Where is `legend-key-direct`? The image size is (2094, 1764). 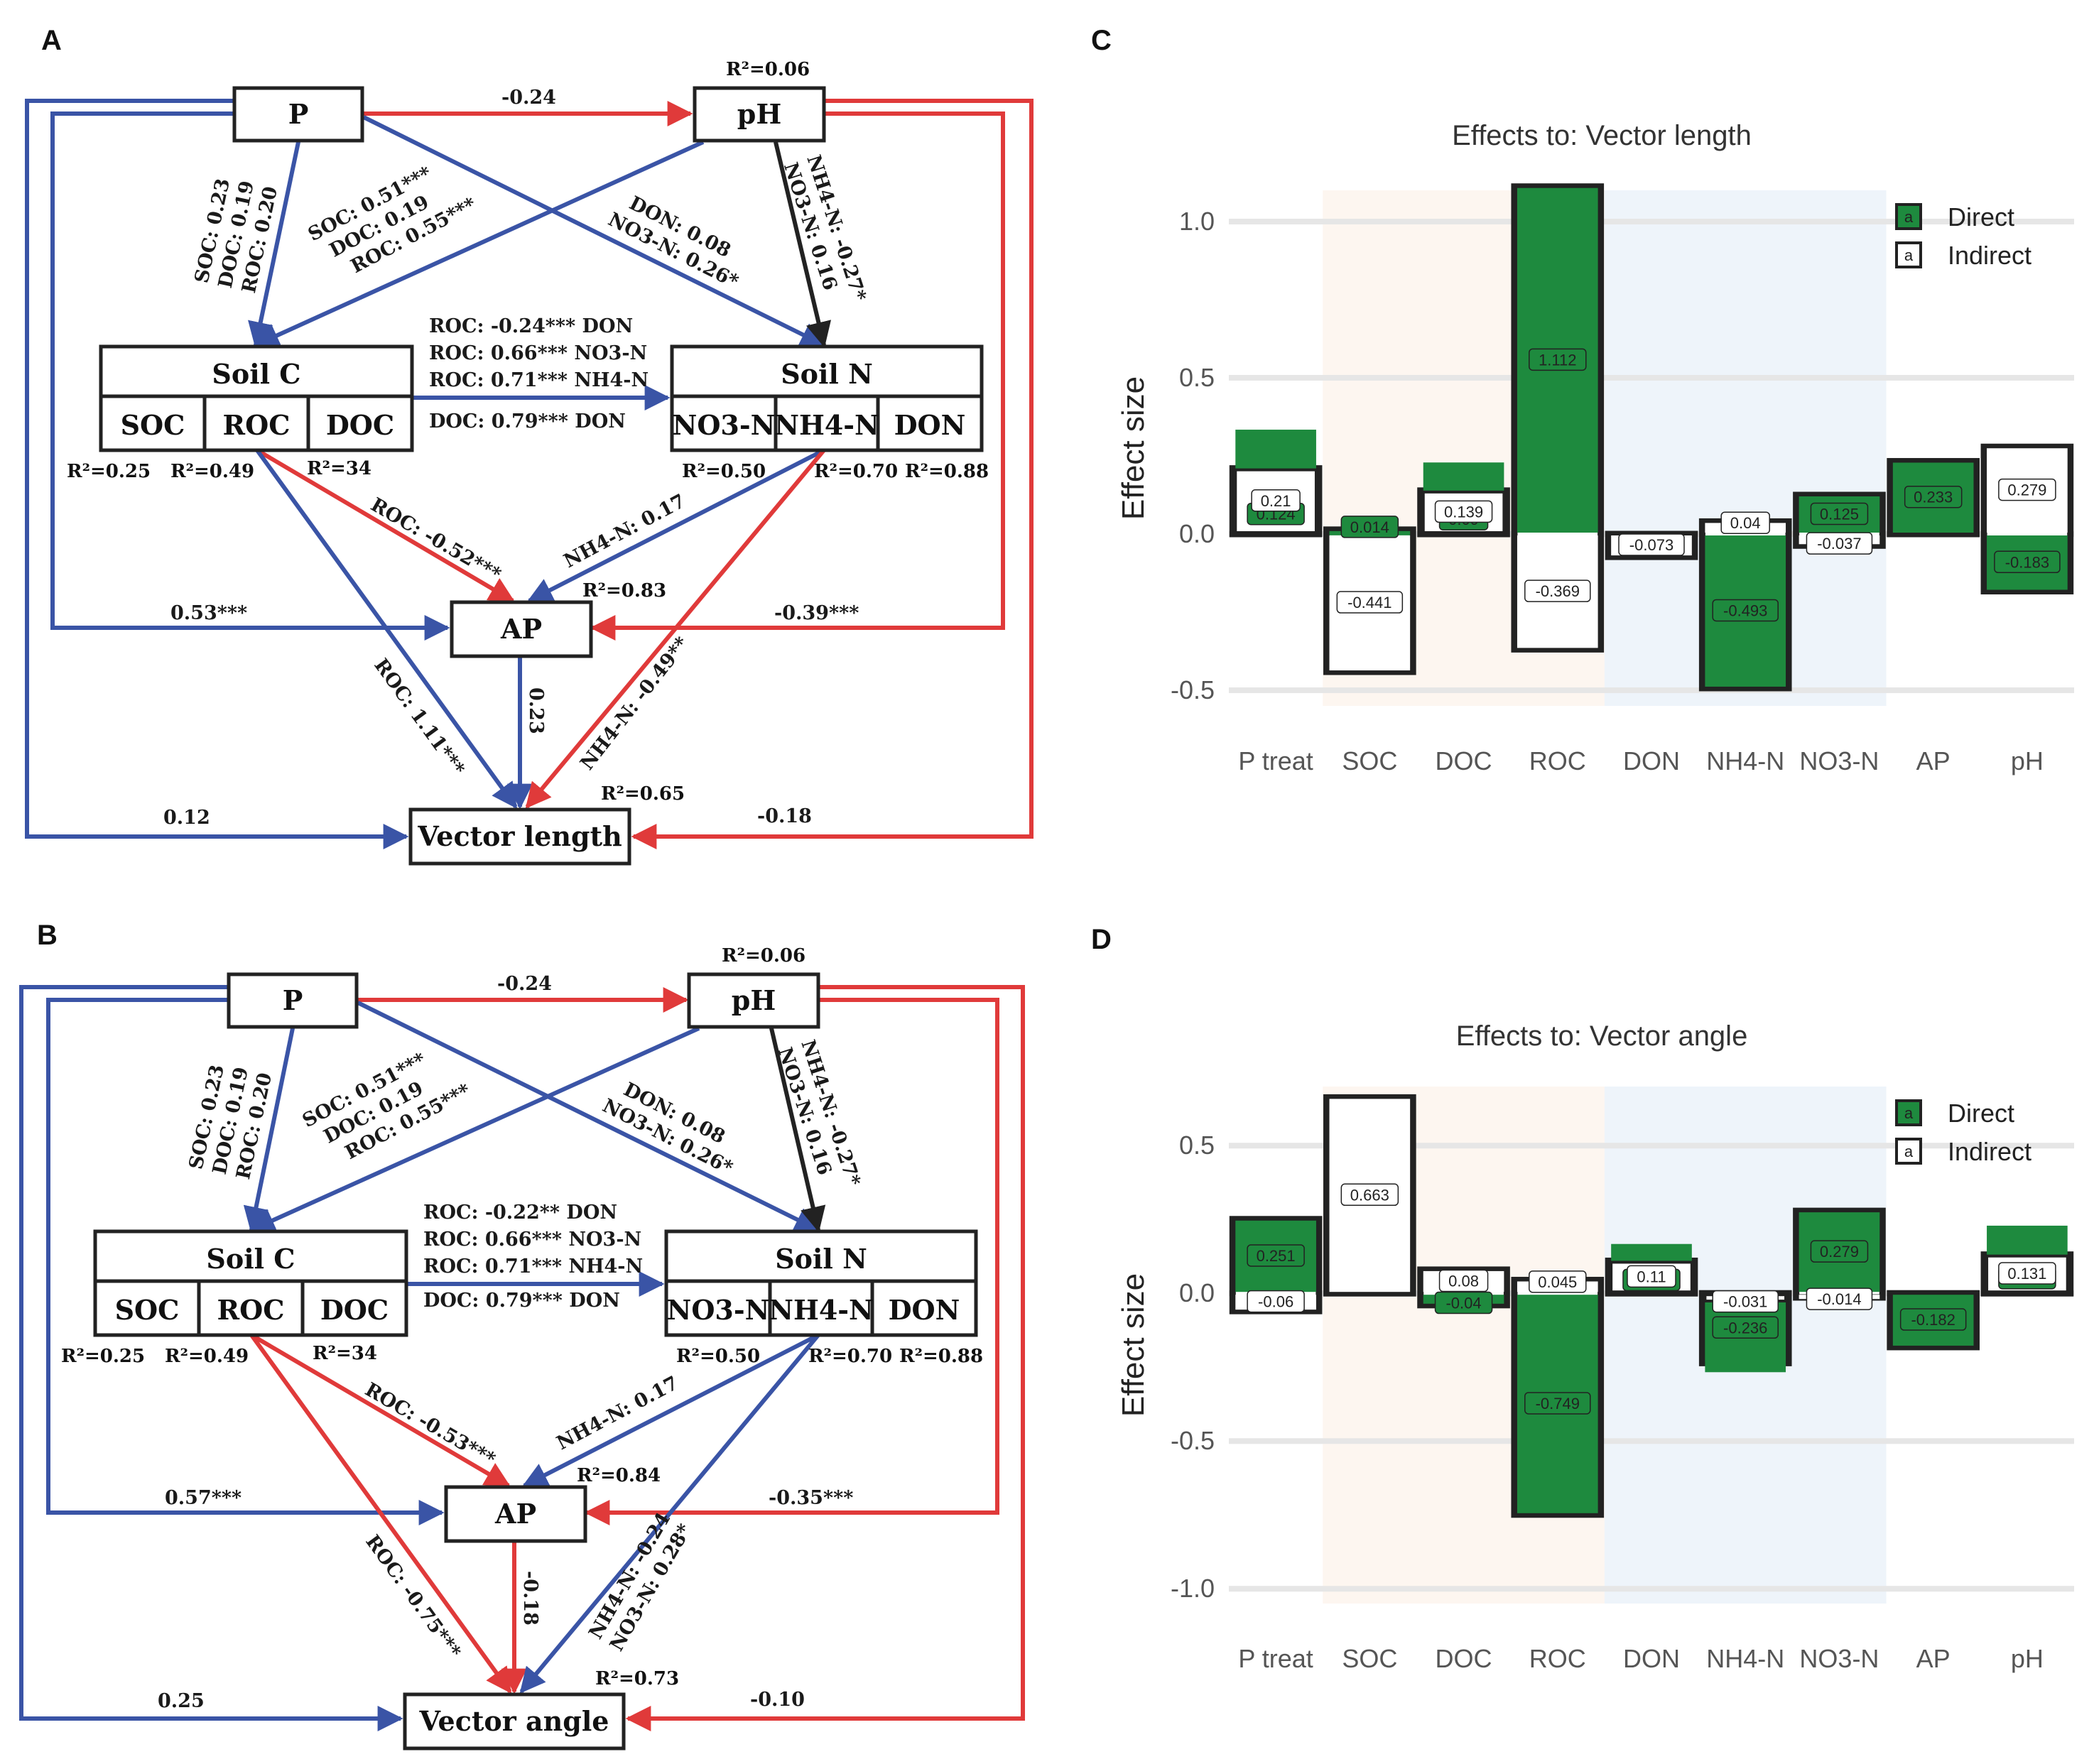 legend-key-direct is located at coordinates (1909, 1112).